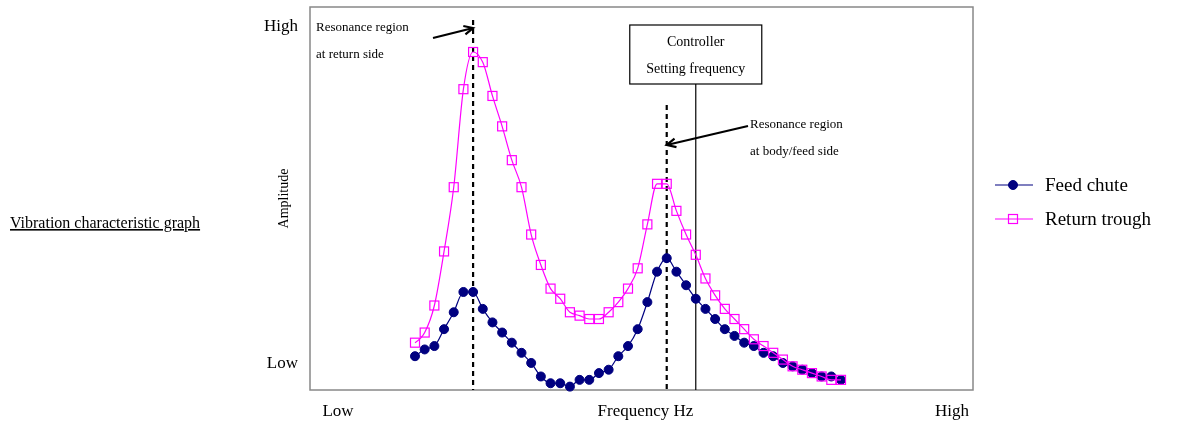 This screenshot has width=1179, height=421. Describe the element at coordinates (645, 410) in the screenshot. I see `x-axis-title: Frequency Hz` at that location.